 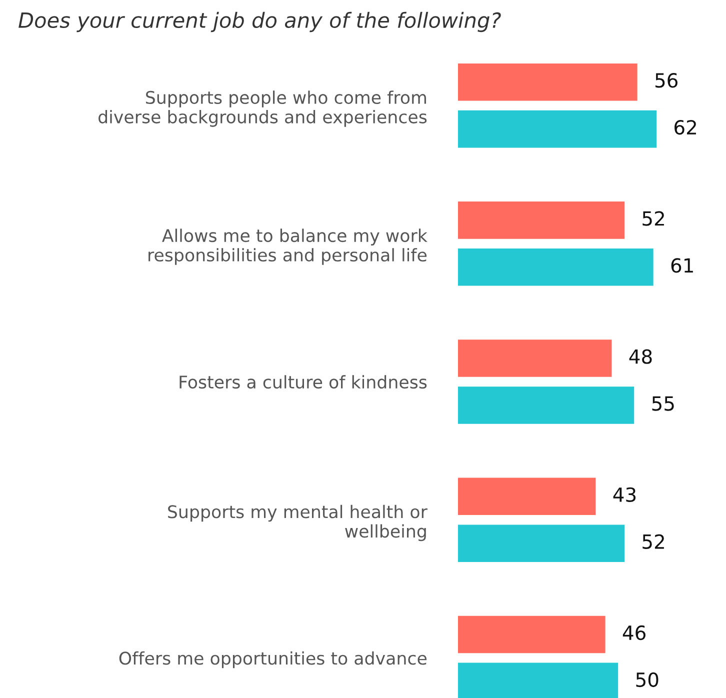 I want to click on y-tick-label: Fosters a culture of kindness, so click(x=303, y=382).